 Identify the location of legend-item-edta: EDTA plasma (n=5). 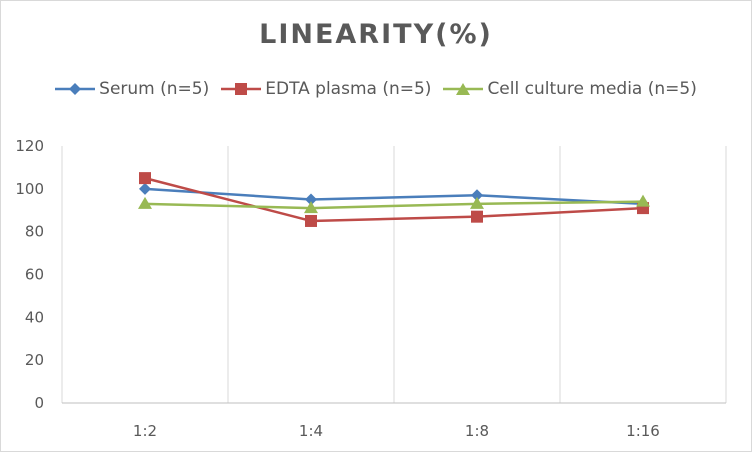
(326, 89).